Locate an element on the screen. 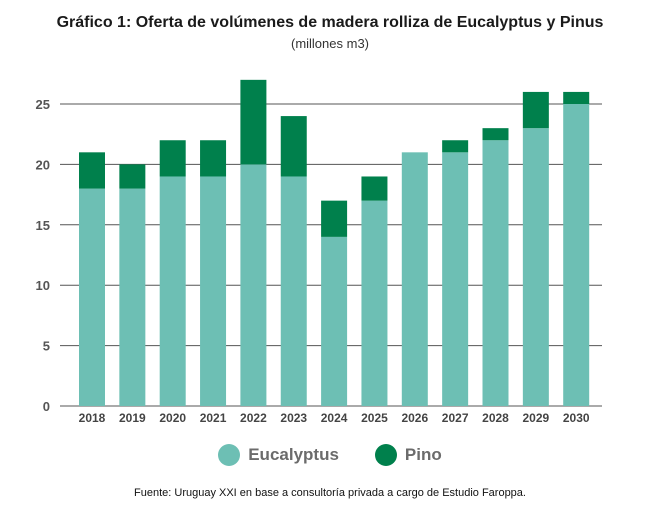  x-tick-label: 2020 is located at coordinates (172, 418).